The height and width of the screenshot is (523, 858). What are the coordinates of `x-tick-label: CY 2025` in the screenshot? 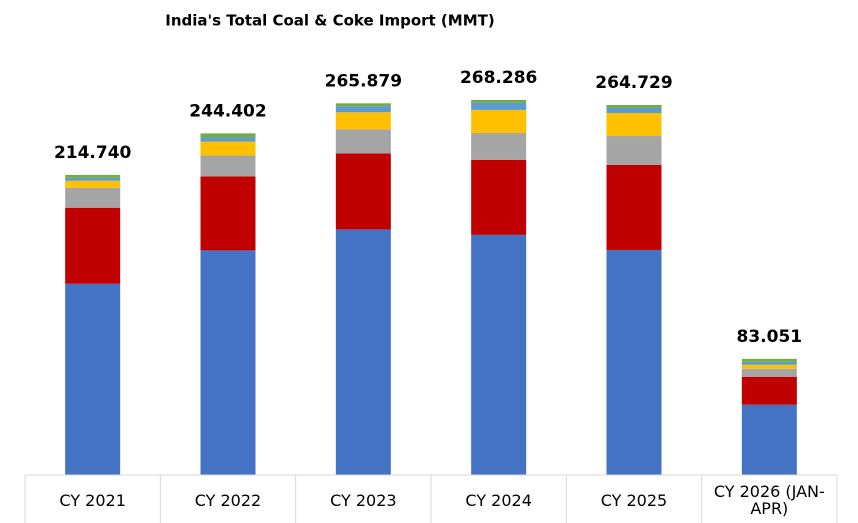 It's located at (634, 500).